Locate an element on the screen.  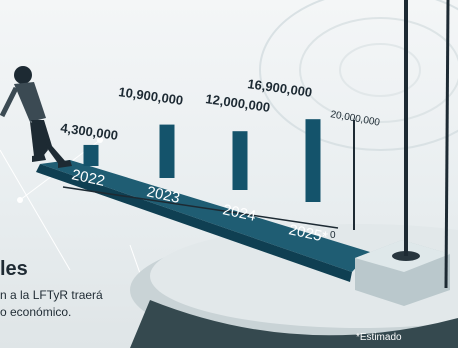
axis-line is located at coordinates (200, 207).